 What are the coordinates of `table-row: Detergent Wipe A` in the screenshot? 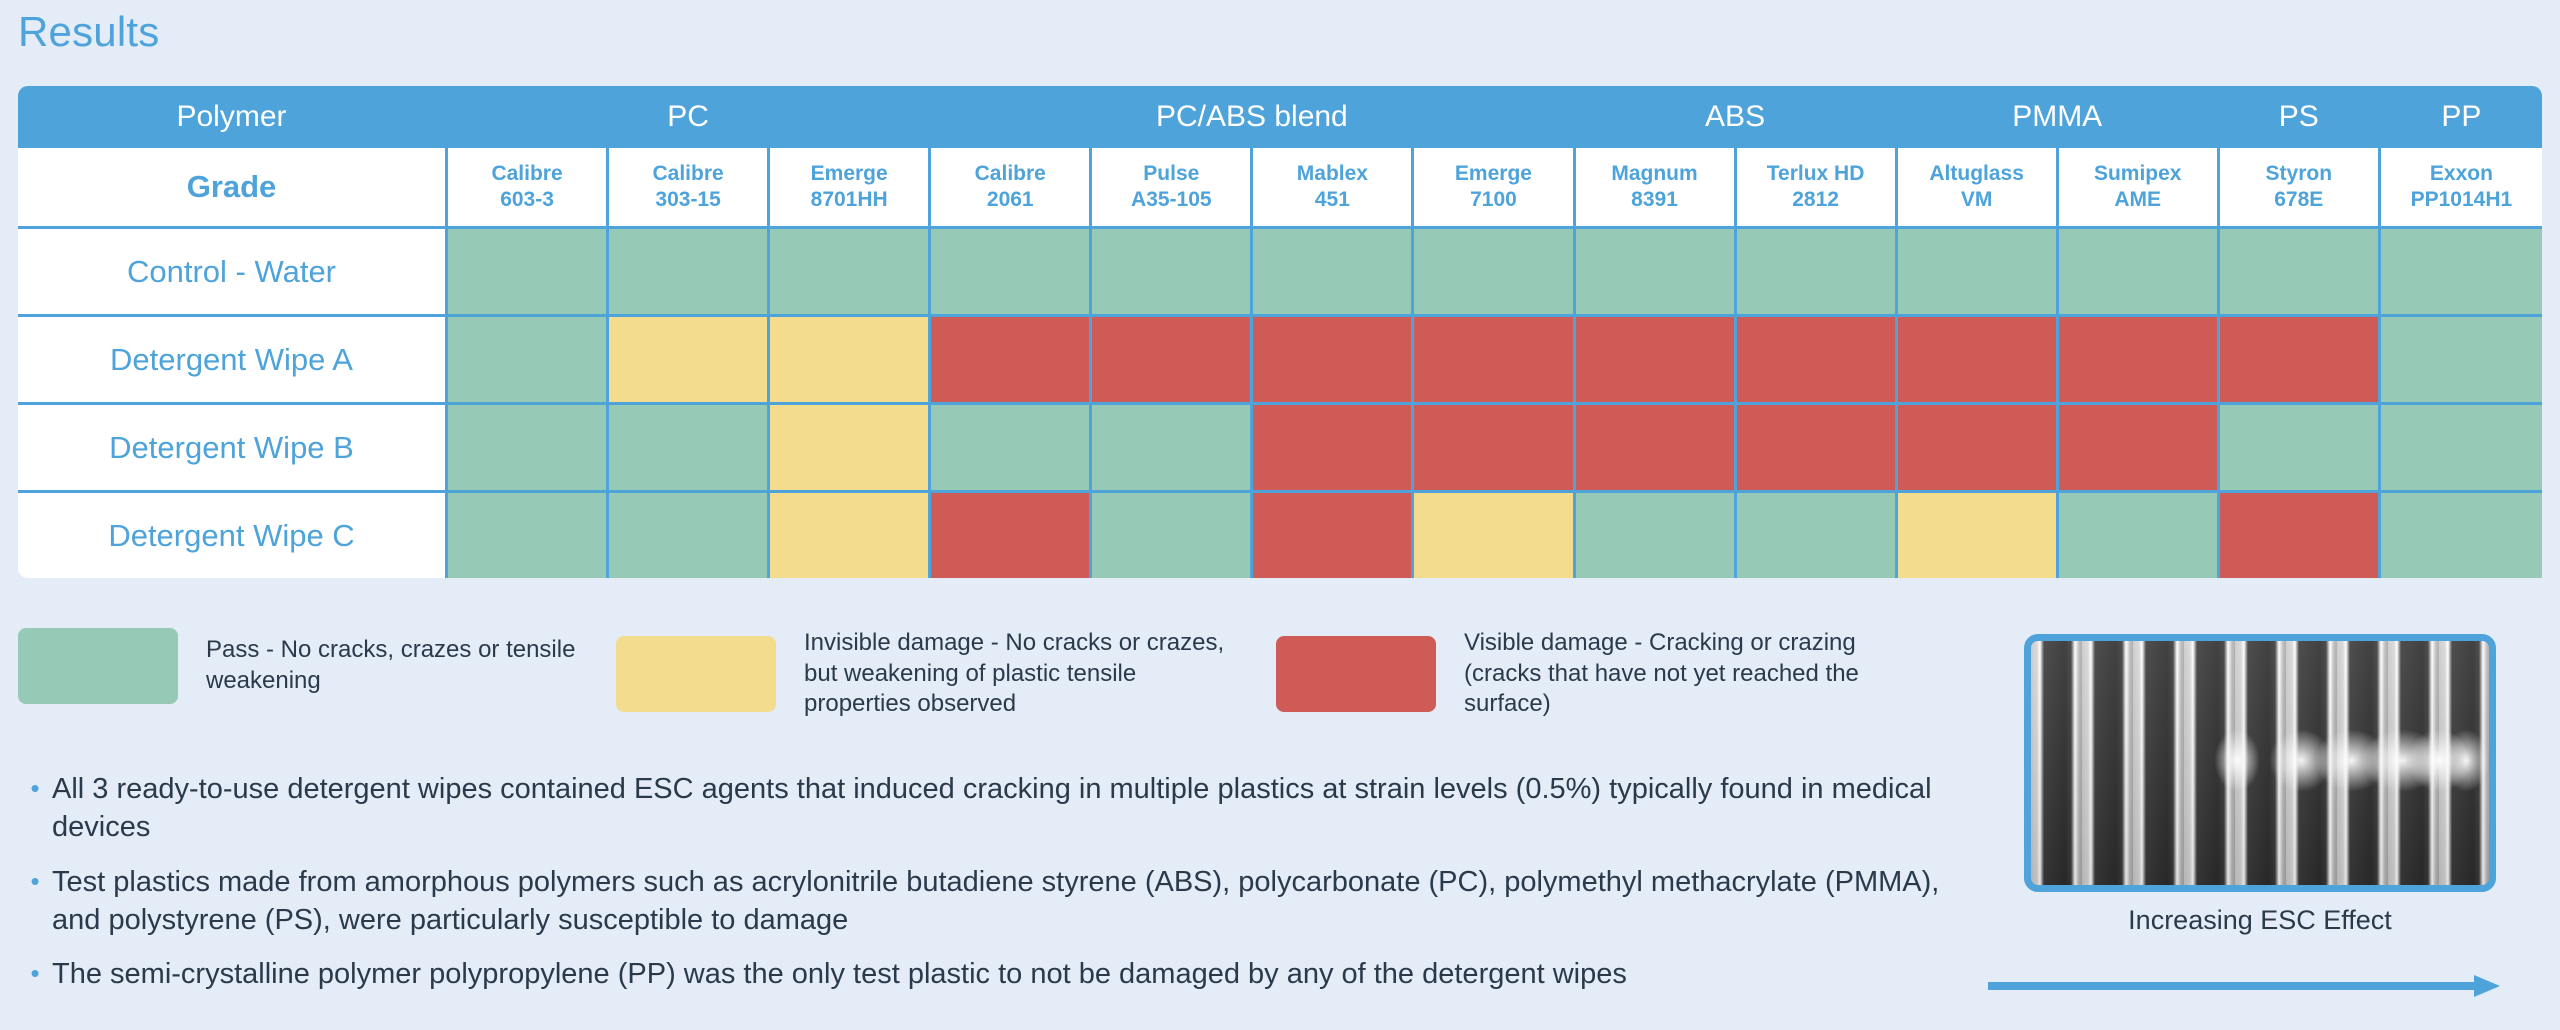 It's located at (1280, 361).